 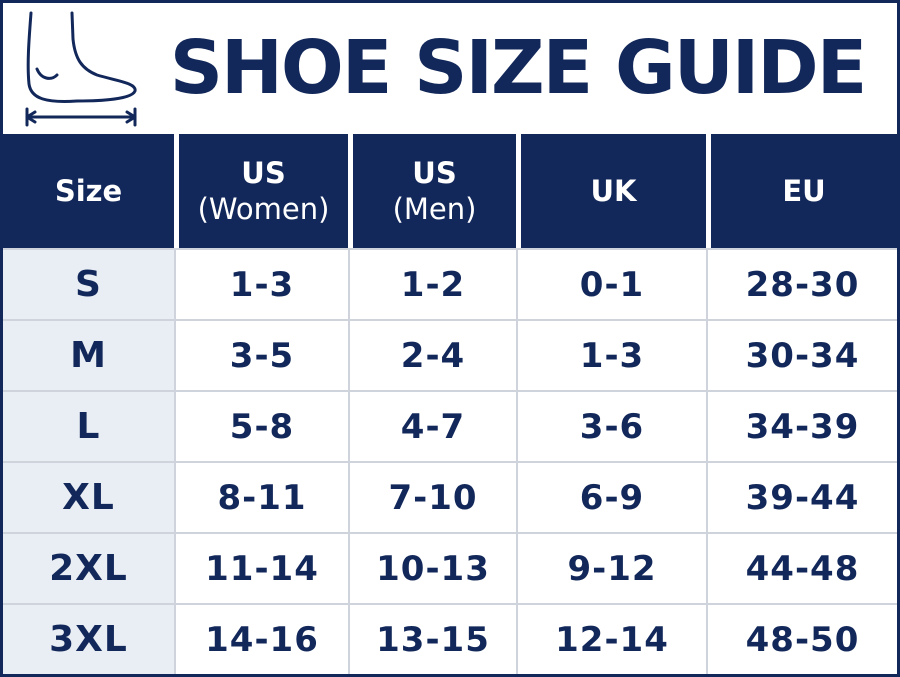 I want to click on size-value: 1-2, so click(x=432, y=283).